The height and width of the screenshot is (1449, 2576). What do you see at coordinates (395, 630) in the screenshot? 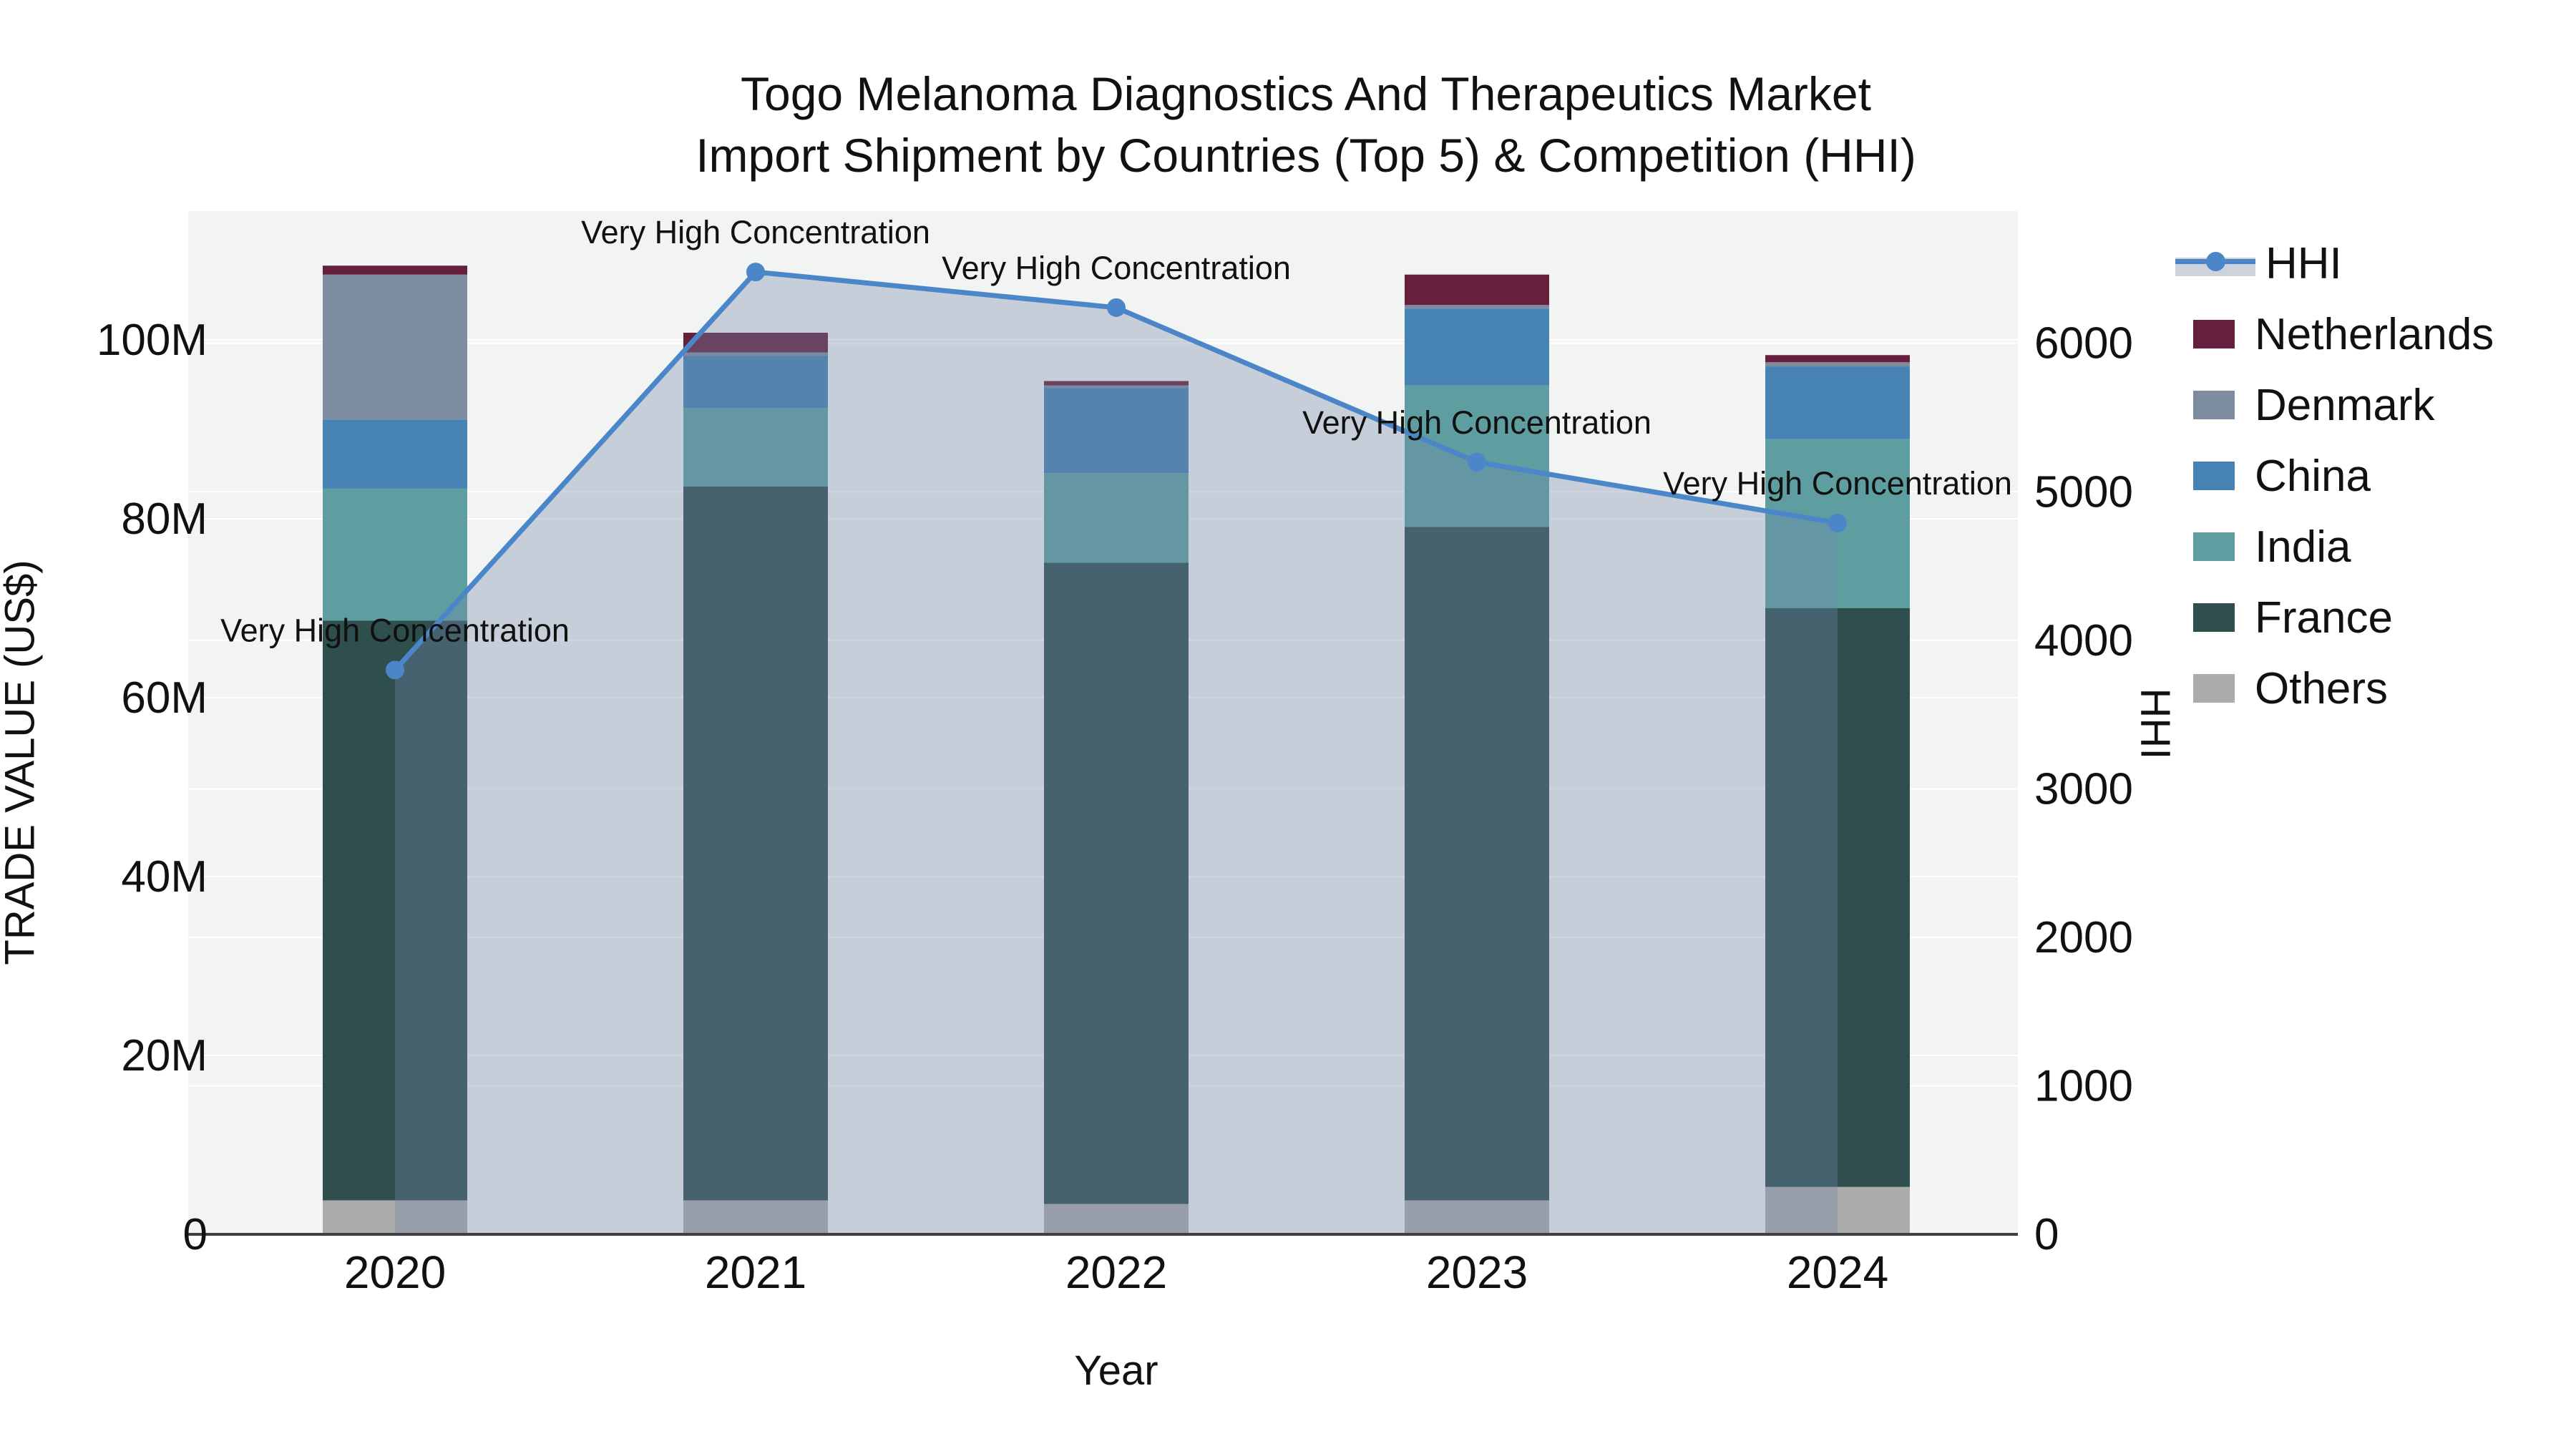
I see `annotation-2020: Very High Concentration` at bounding box center [395, 630].